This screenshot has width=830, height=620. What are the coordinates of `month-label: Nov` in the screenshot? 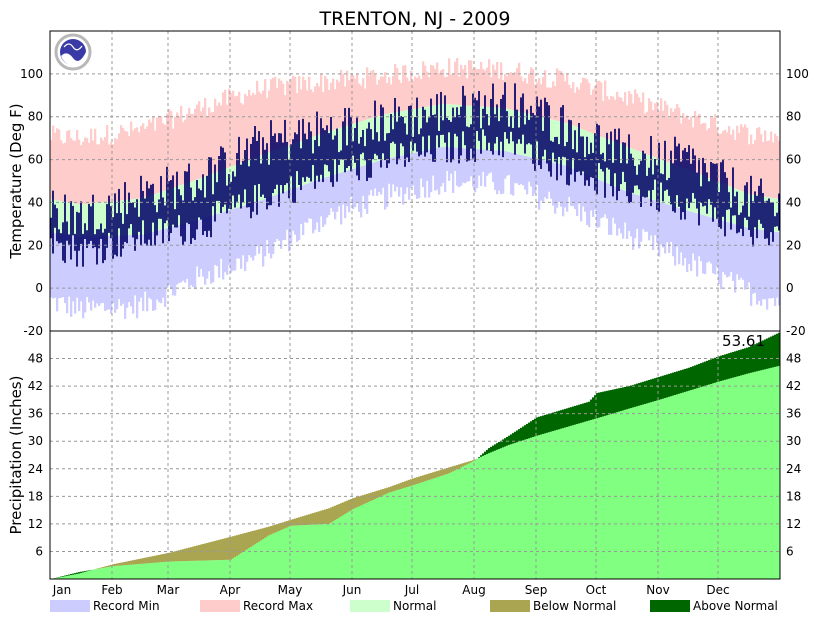 It's located at (657, 590).